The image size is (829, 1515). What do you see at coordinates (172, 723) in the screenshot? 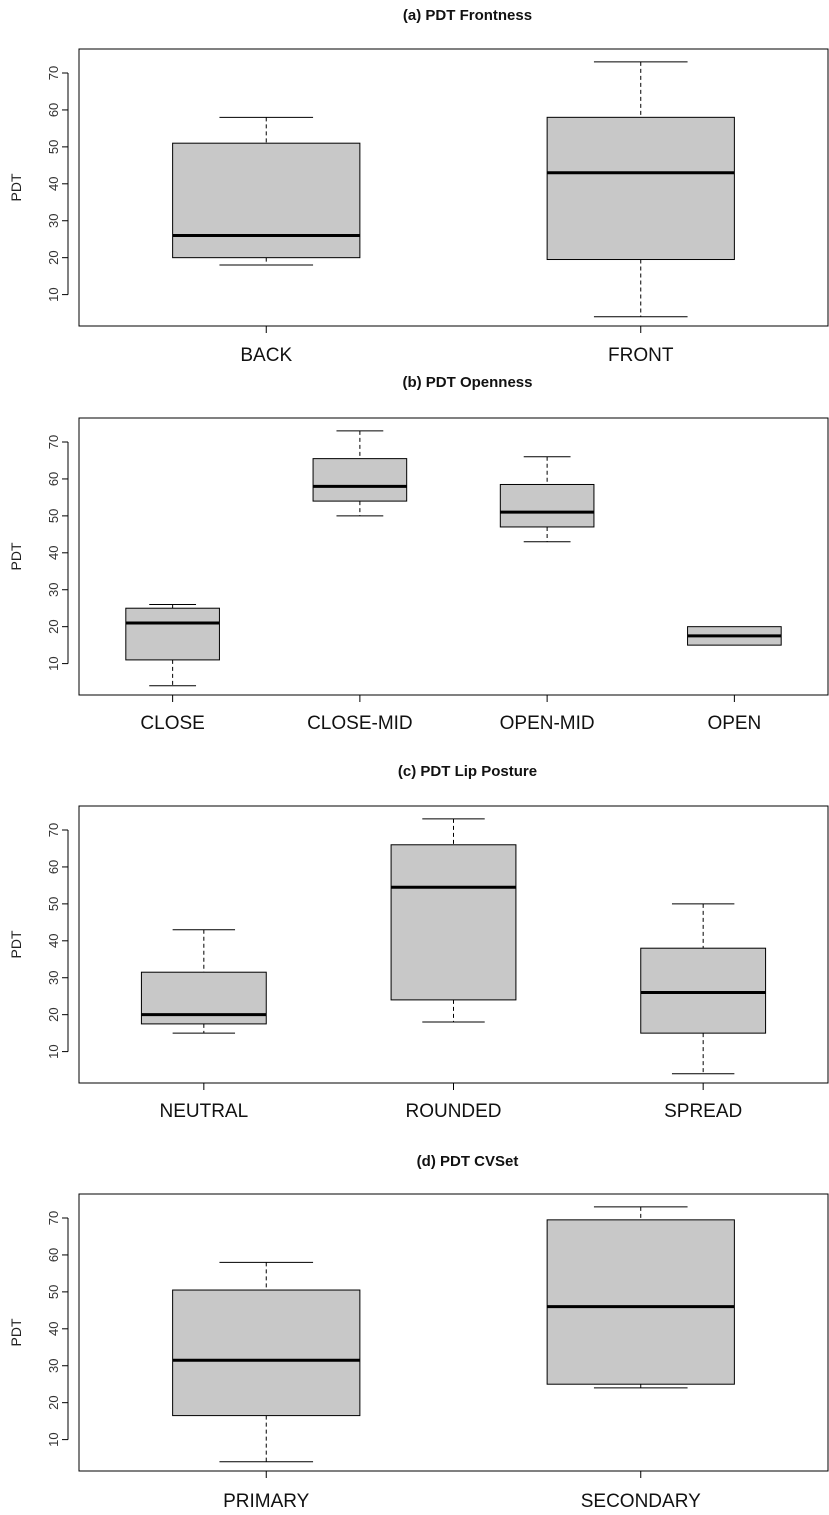
I see `x-tick-label: CLOSE` at bounding box center [172, 723].